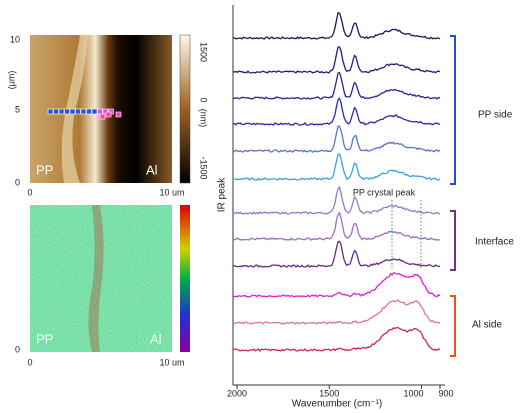 The width and height of the screenshot is (520, 413). I want to click on x-tick-label: 1000, so click(414, 393).